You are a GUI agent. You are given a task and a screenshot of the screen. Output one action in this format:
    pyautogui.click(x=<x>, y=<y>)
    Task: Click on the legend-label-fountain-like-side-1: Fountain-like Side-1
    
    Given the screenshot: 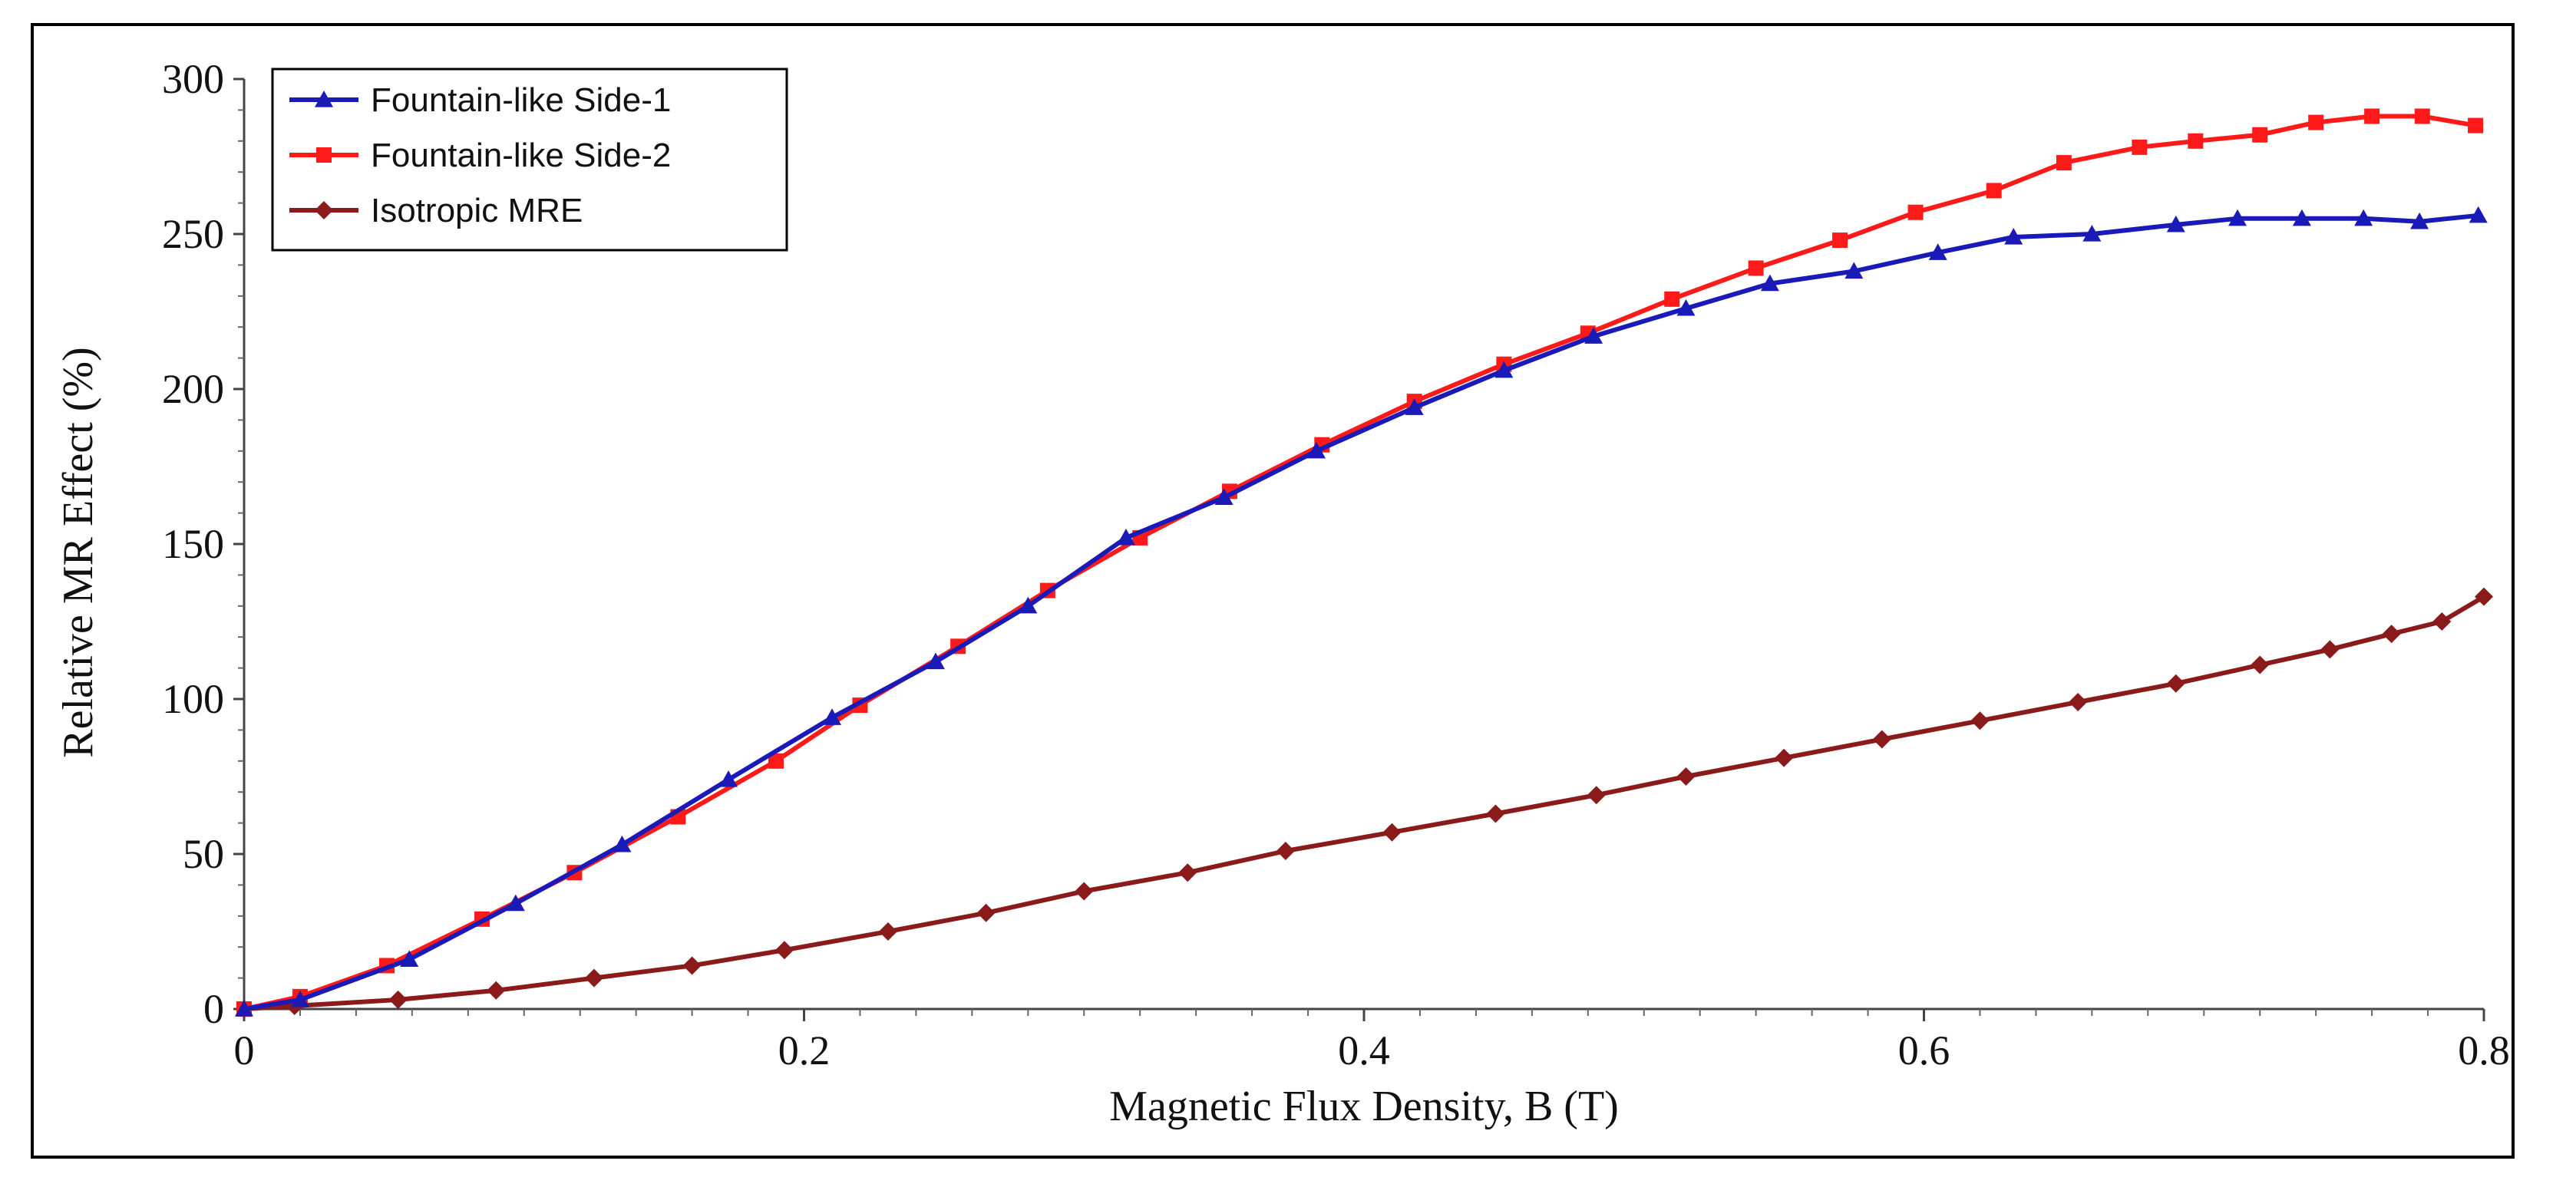 What is the action you would take?
    pyautogui.click(x=521, y=100)
    